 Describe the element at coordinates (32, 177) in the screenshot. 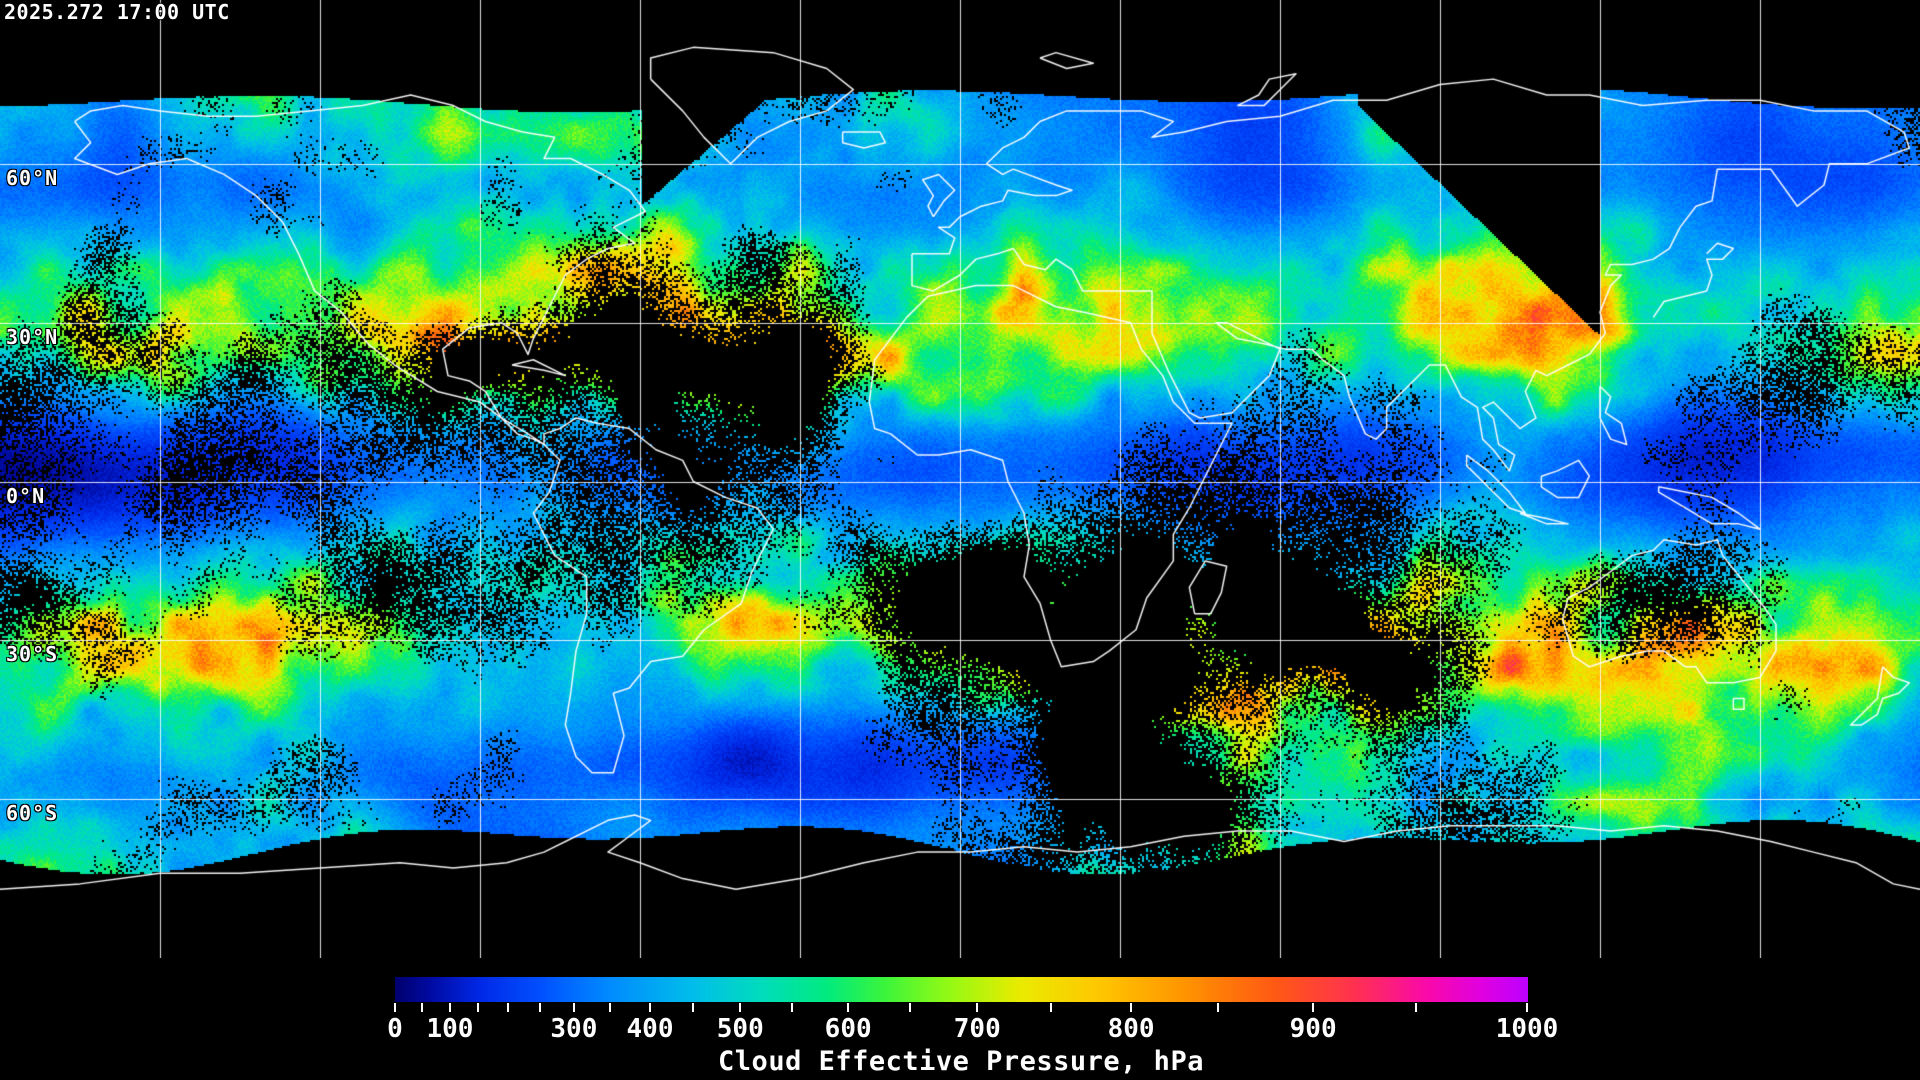

I see `latitude-label: 60°N` at that location.